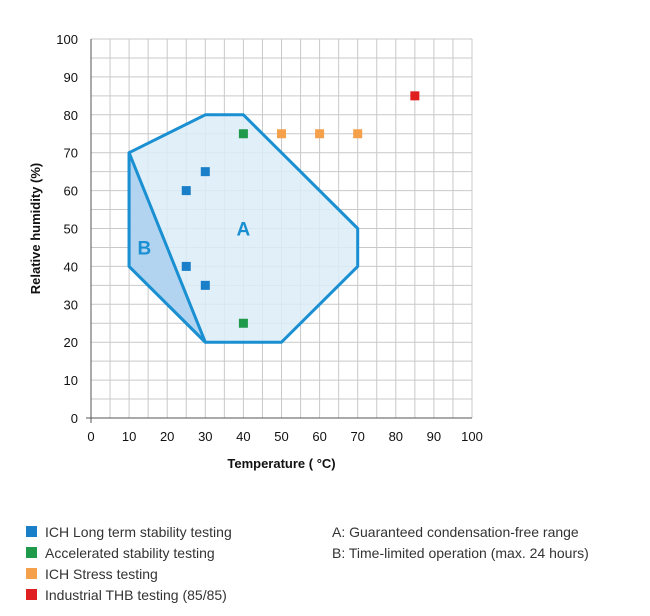 The height and width of the screenshot is (616, 650). What do you see at coordinates (167, 247) in the screenshot?
I see `region-b` at bounding box center [167, 247].